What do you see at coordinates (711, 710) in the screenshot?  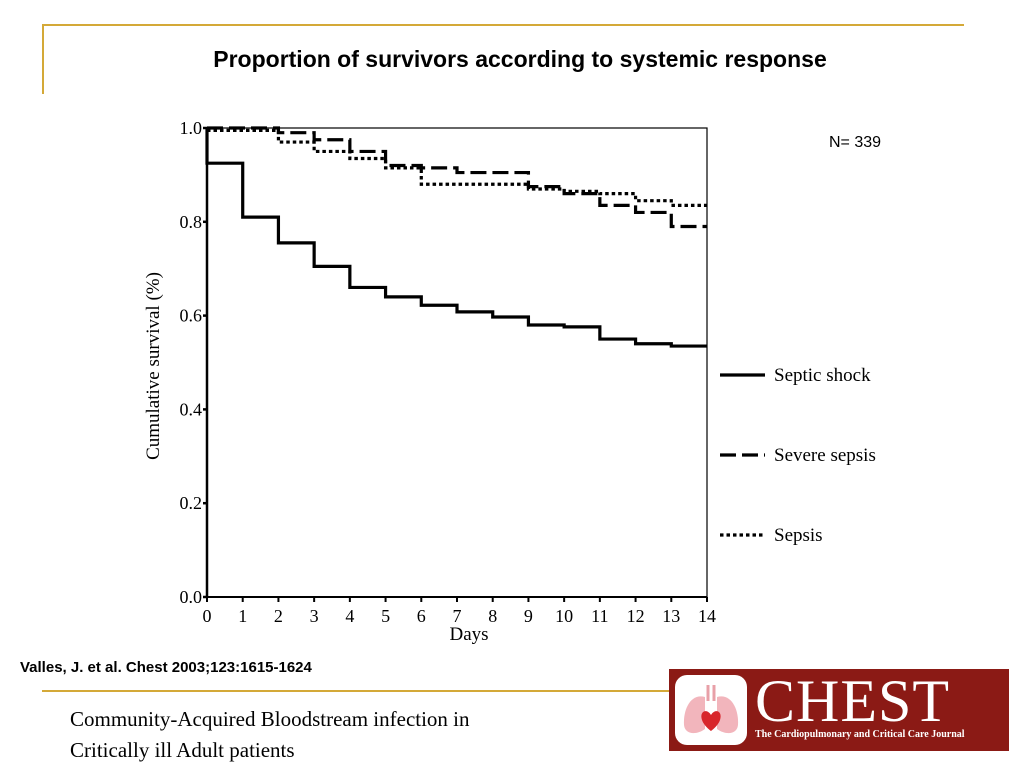 I see `lungs-heart-icon` at bounding box center [711, 710].